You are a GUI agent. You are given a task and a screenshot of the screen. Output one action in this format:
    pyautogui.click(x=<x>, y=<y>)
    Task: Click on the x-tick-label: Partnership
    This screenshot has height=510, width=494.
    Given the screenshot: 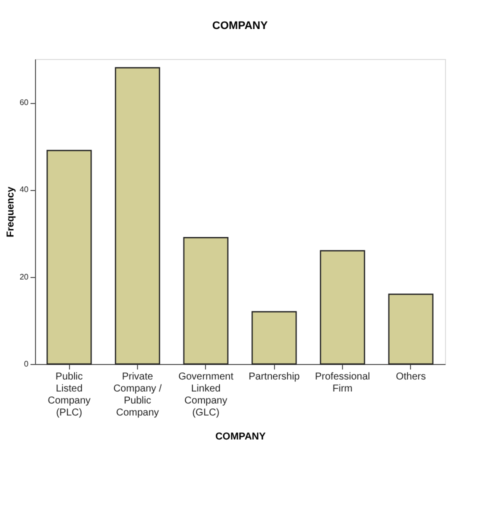 What is the action you would take?
    pyautogui.click(x=274, y=377)
    